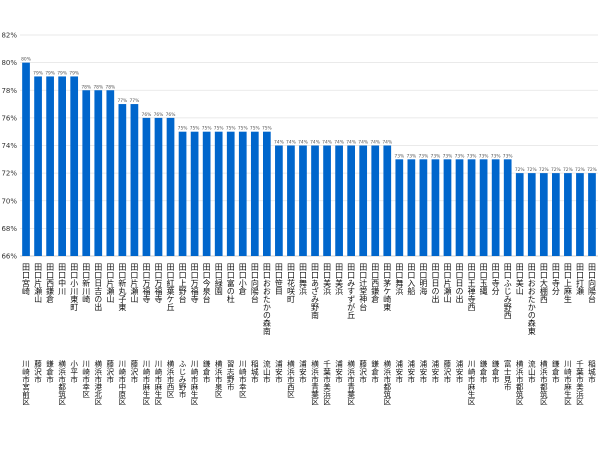  What do you see at coordinates (9, 63) in the screenshot?
I see `y-tick-label: 80%` at bounding box center [9, 63].